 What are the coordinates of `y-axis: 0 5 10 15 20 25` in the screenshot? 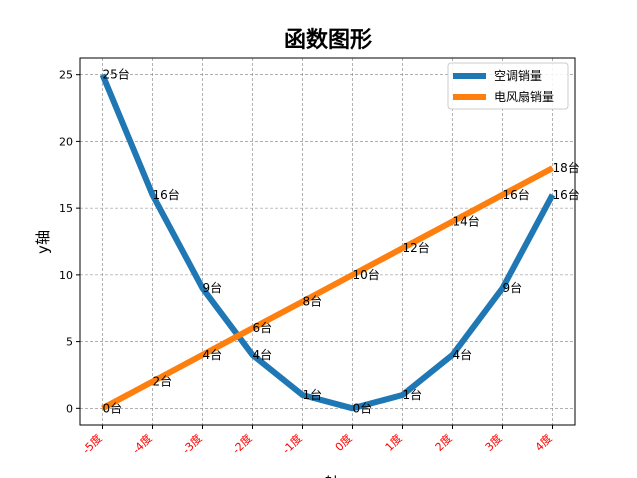 It's located at (69, 242).